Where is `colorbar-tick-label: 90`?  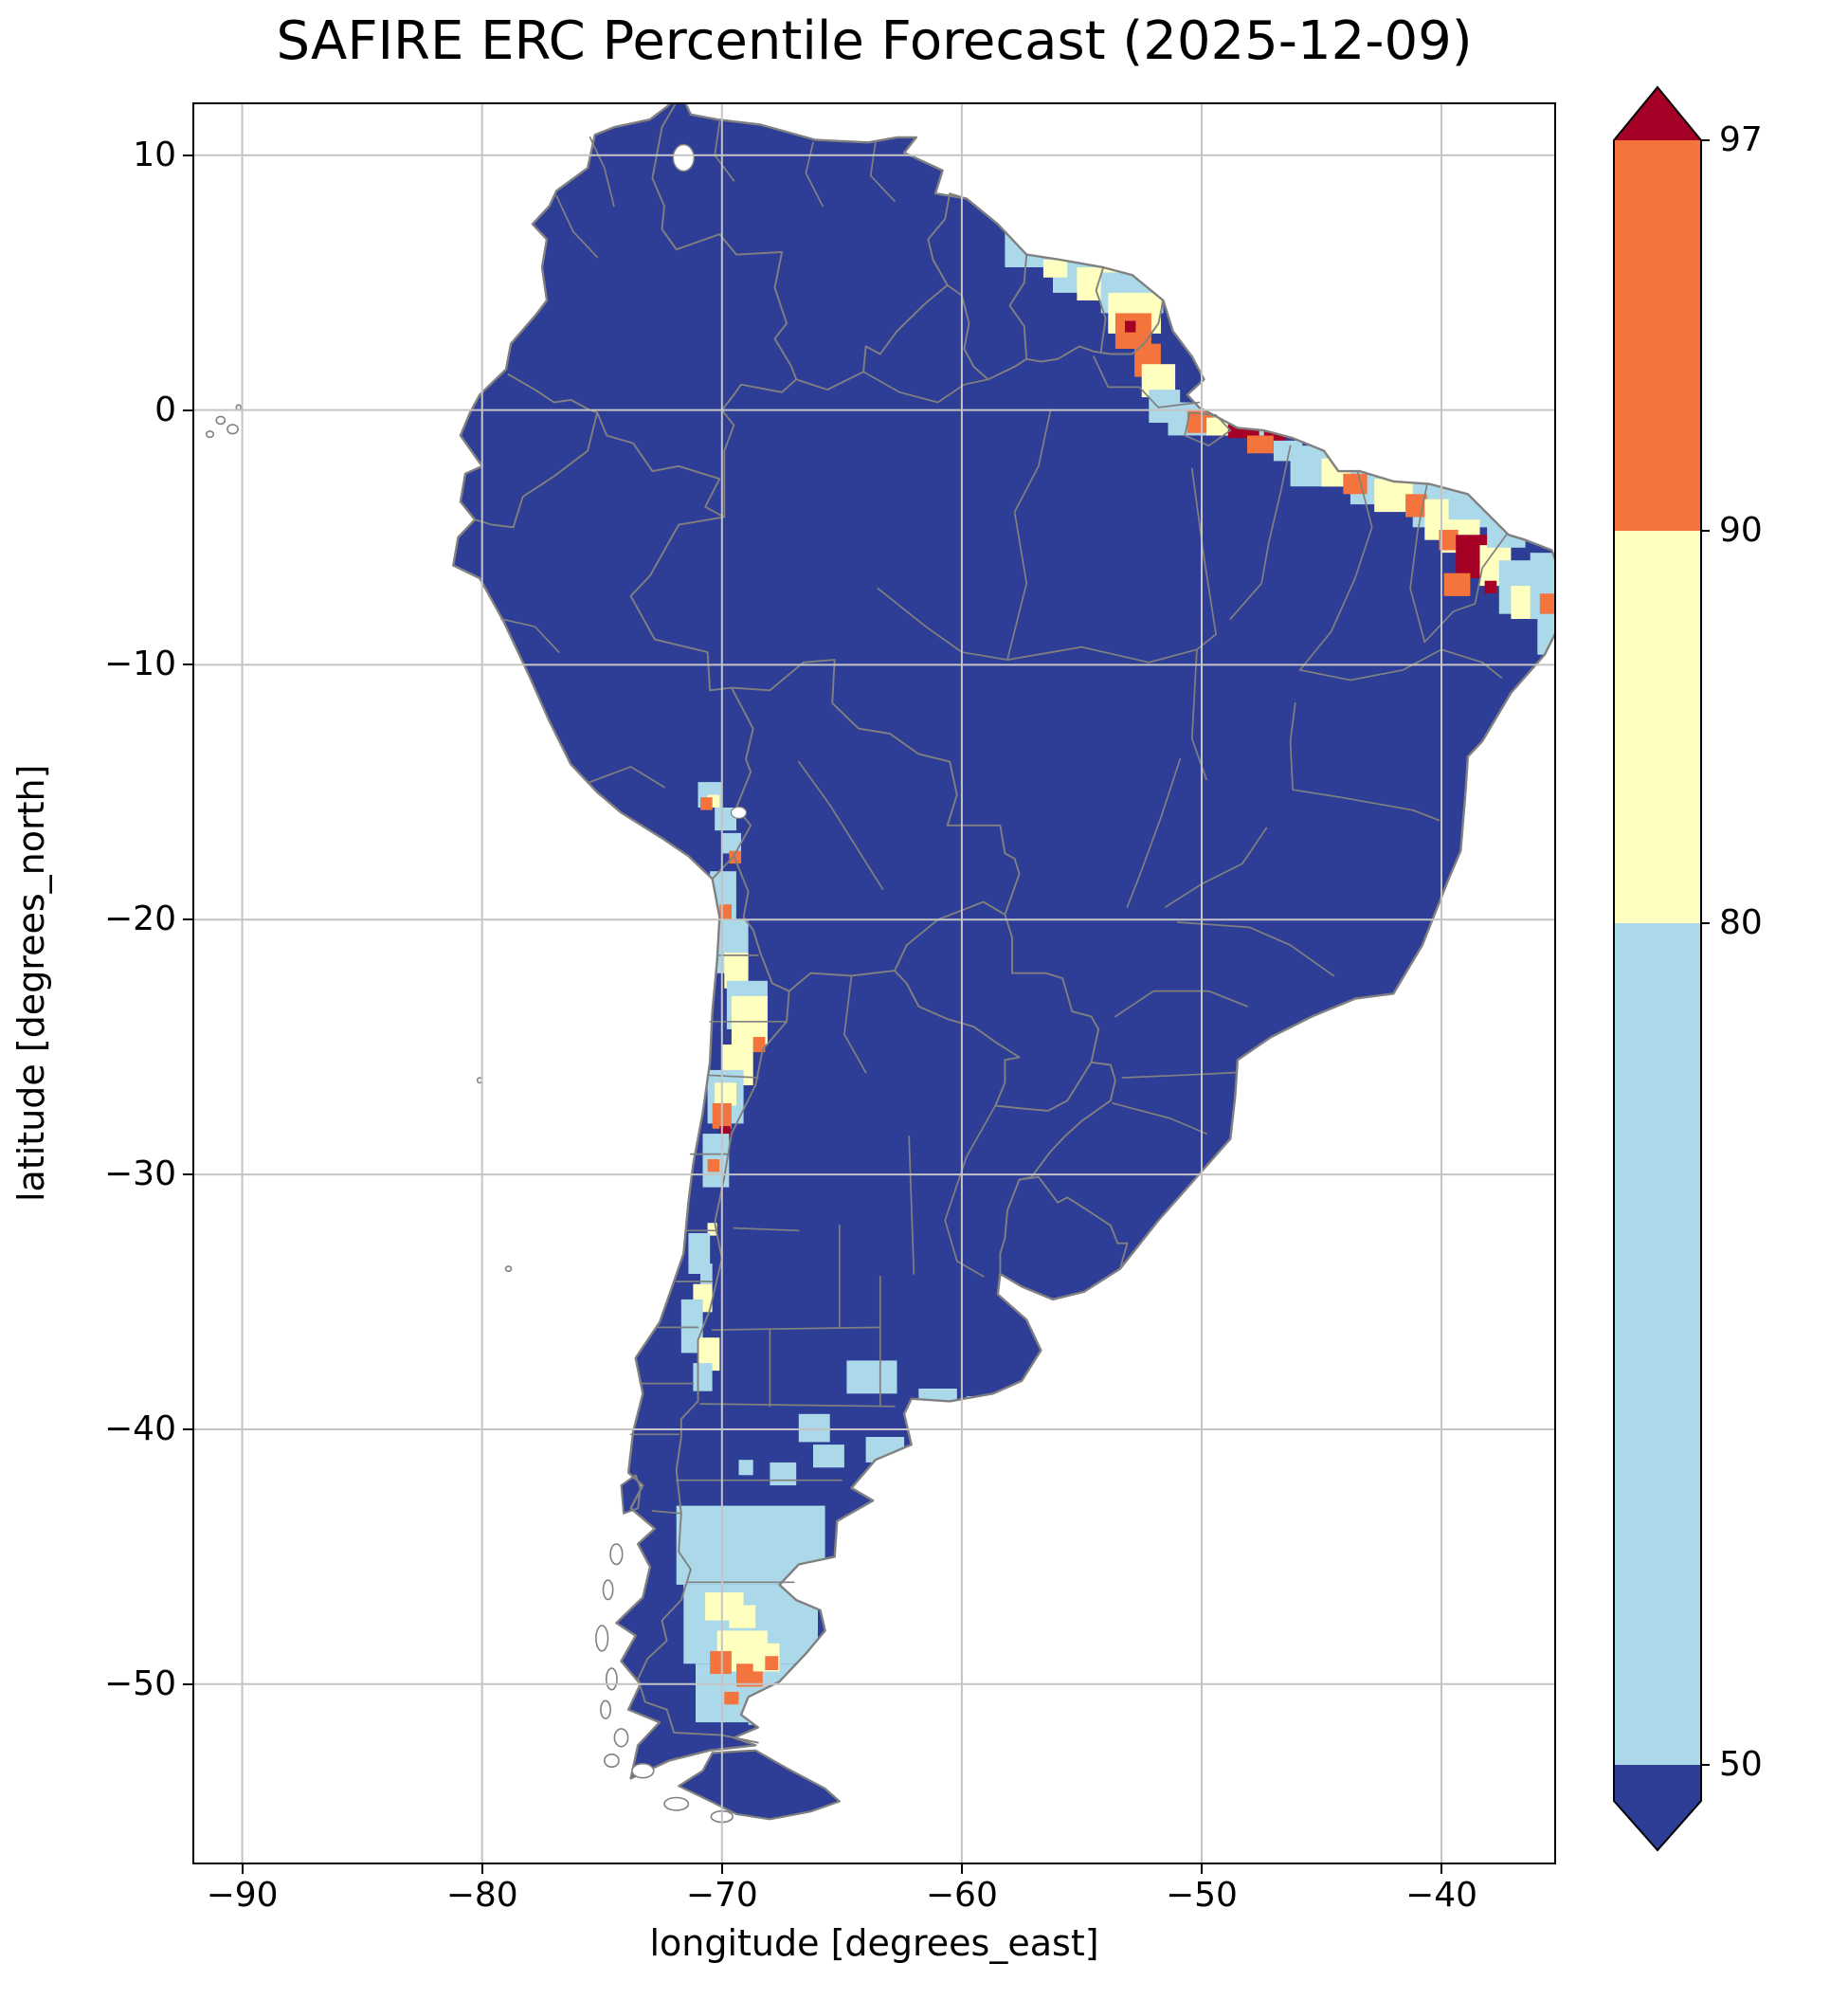
colorbar-tick-label: 90 is located at coordinates (1741, 530).